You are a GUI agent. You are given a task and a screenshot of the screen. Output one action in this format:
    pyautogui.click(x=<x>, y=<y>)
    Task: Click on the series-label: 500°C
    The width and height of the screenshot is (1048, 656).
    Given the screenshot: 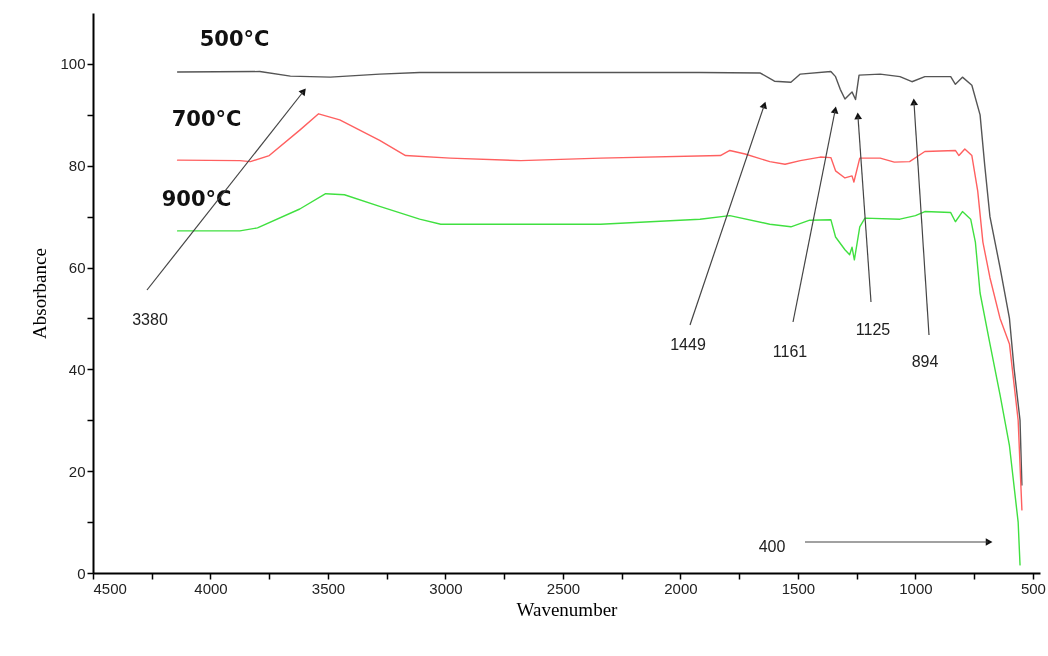 What is the action you would take?
    pyautogui.click(x=234, y=39)
    